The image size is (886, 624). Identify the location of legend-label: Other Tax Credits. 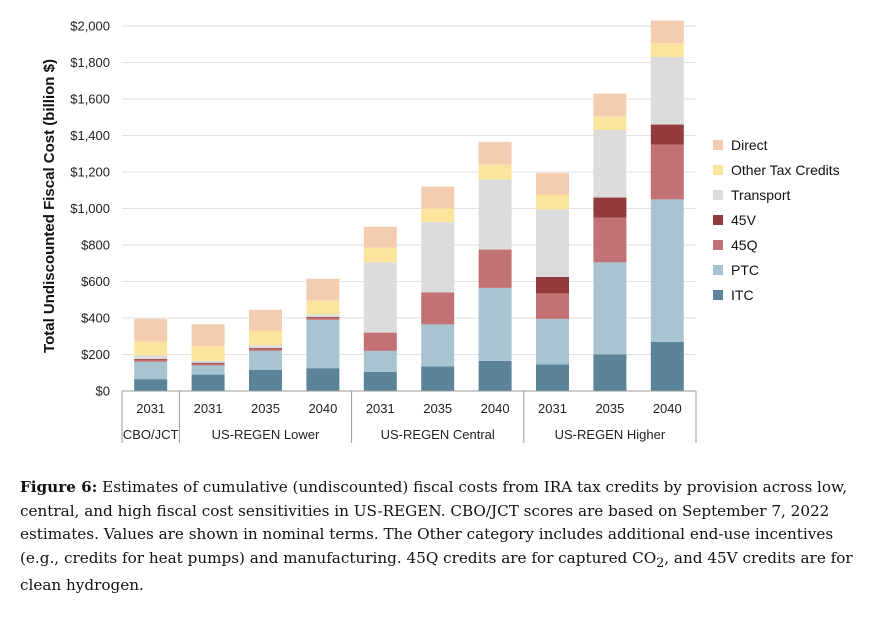
(785, 170).